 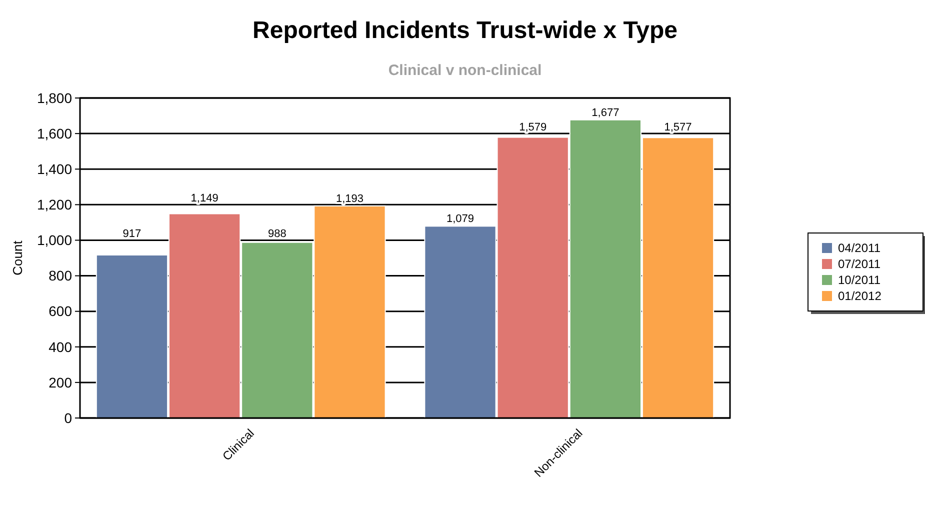 What do you see at coordinates (606, 112) in the screenshot?
I see `data-label: 1,677` at bounding box center [606, 112].